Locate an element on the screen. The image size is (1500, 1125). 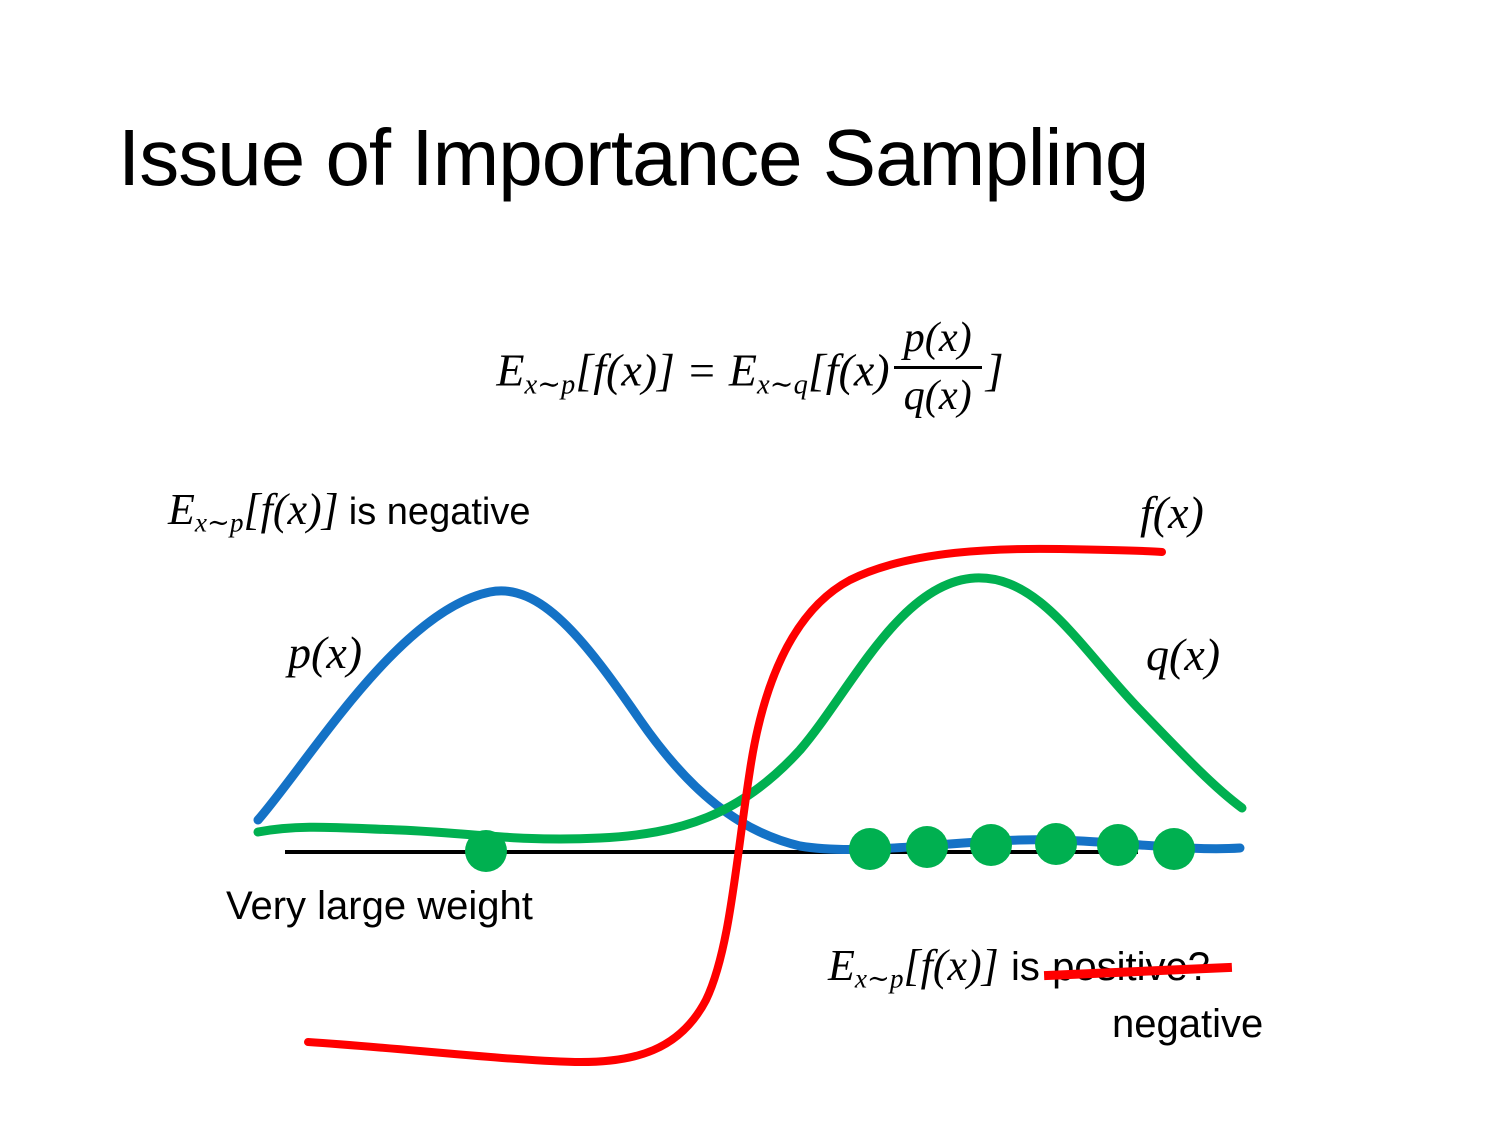
formula-fraction: p(x) q(x) is located at coordinates (937, 367).